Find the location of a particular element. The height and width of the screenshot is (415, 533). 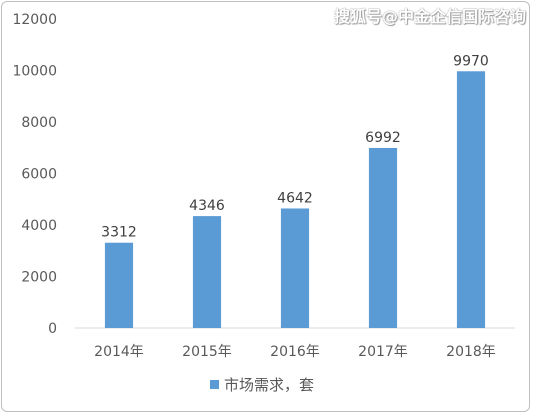

data-label: 4346 is located at coordinates (207, 206).